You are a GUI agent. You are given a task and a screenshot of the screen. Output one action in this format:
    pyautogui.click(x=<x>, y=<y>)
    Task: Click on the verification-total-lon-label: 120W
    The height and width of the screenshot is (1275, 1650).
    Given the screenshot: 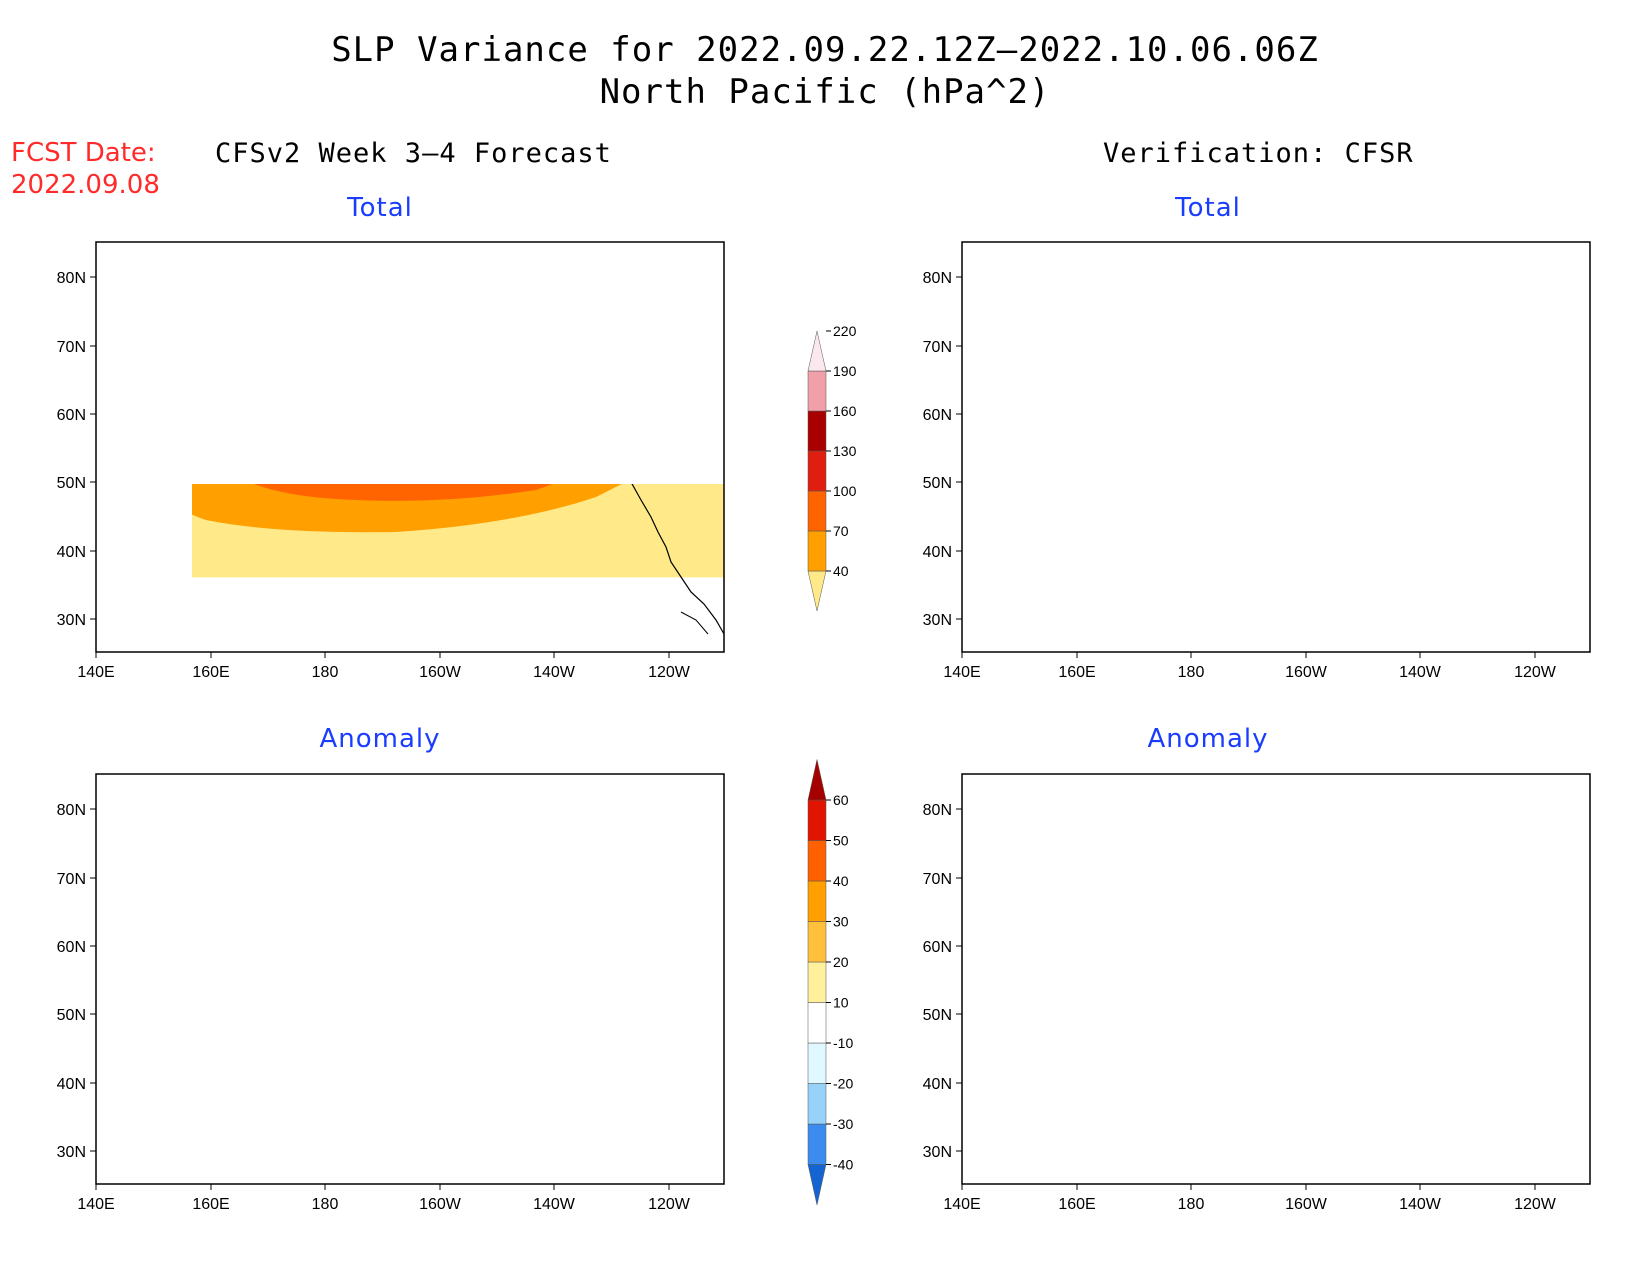 What is the action you would take?
    pyautogui.click(x=1535, y=672)
    